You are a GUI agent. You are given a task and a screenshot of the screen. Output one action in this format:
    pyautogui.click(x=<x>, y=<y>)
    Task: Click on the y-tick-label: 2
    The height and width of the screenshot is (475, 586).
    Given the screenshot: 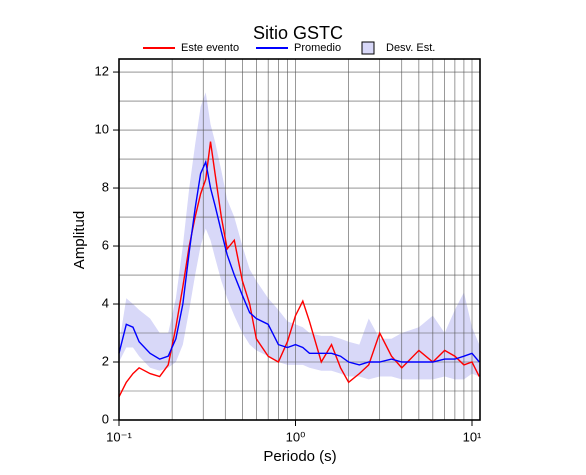 What is the action you would take?
    pyautogui.click(x=105, y=360)
    